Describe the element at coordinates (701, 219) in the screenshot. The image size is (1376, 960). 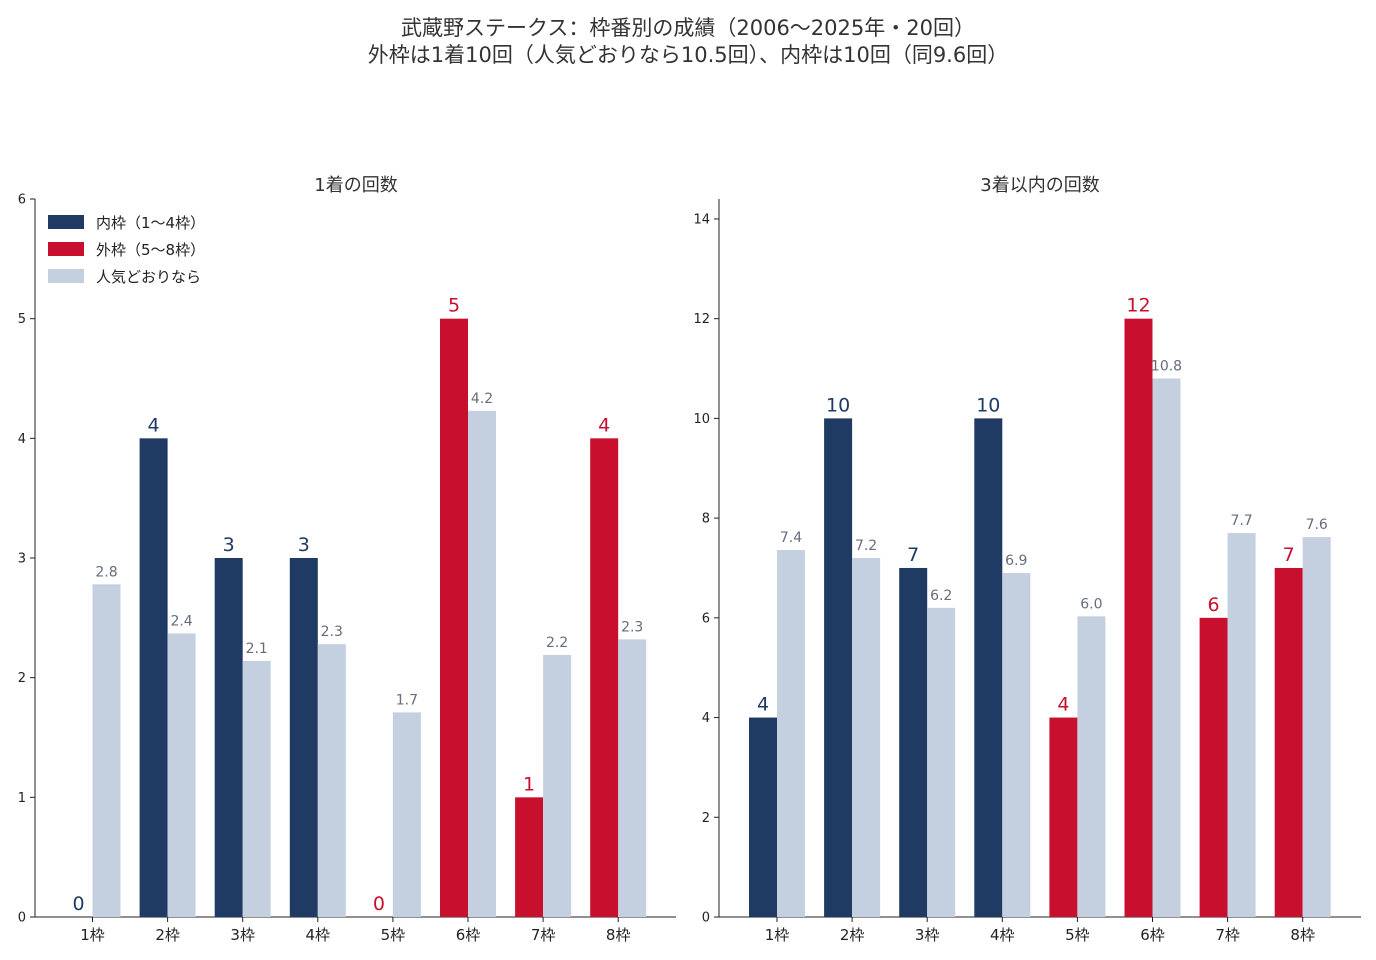
I see `y-tick-label: 14` at that location.